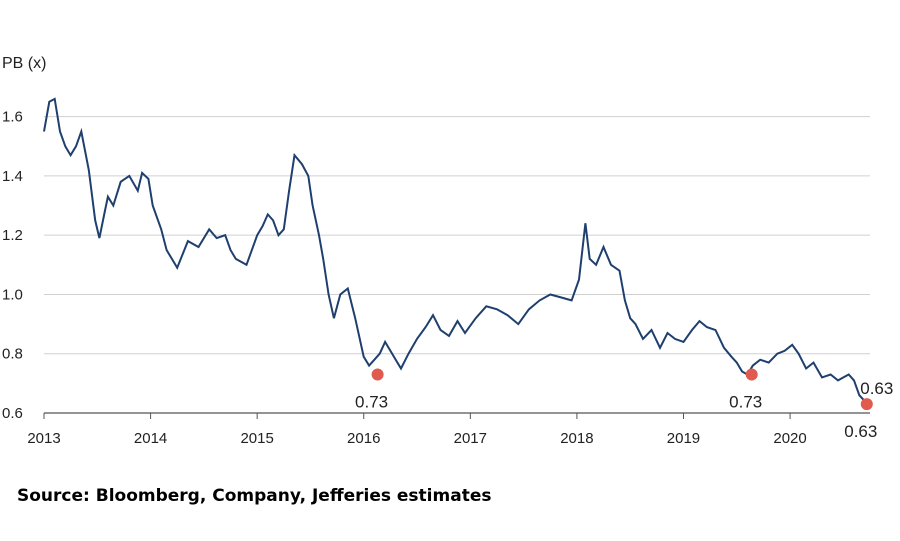 This screenshot has width=900, height=541. Describe the element at coordinates (256, 438) in the screenshot. I see `x-tick-label: 2015` at that location.